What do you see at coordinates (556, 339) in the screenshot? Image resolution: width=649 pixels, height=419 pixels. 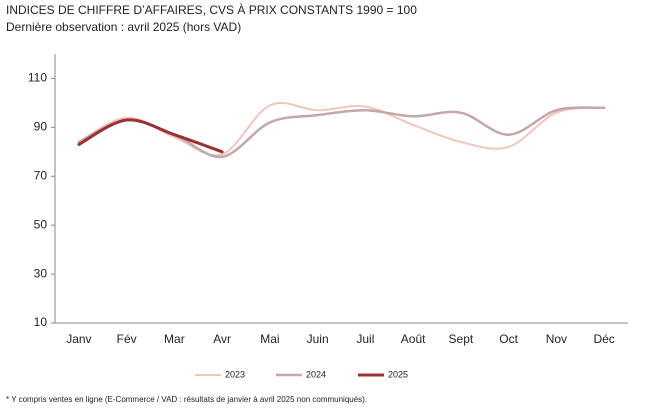 I see `x-tick-label: Nov` at bounding box center [556, 339].